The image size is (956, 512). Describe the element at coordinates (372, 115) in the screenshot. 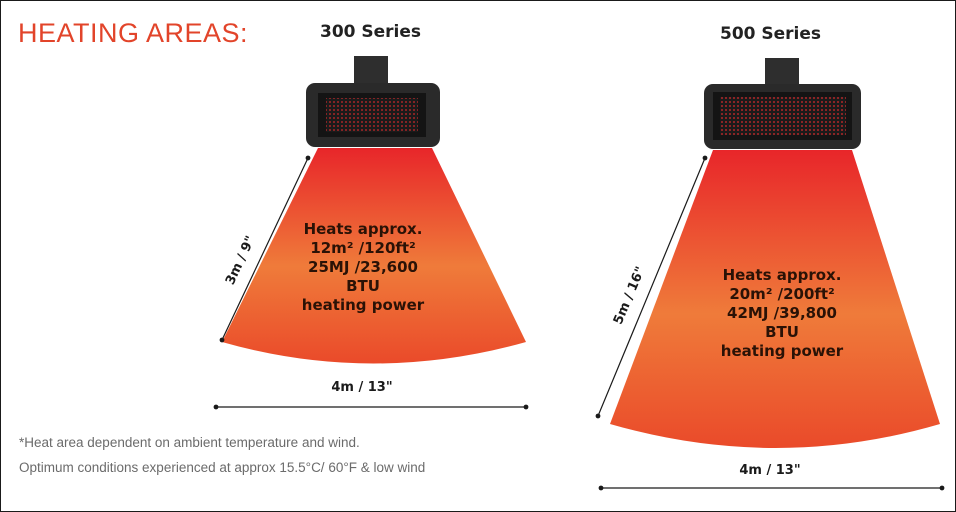

I see `heater-300-elements` at that location.